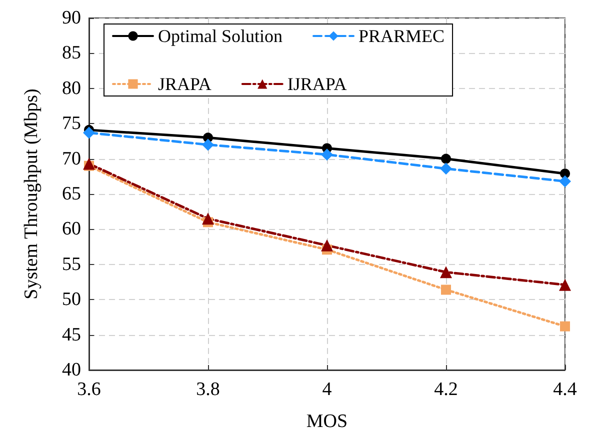 The image size is (589, 445). What do you see at coordinates (208, 389) in the screenshot?
I see `x-tick-label: 3.8` at bounding box center [208, 389].